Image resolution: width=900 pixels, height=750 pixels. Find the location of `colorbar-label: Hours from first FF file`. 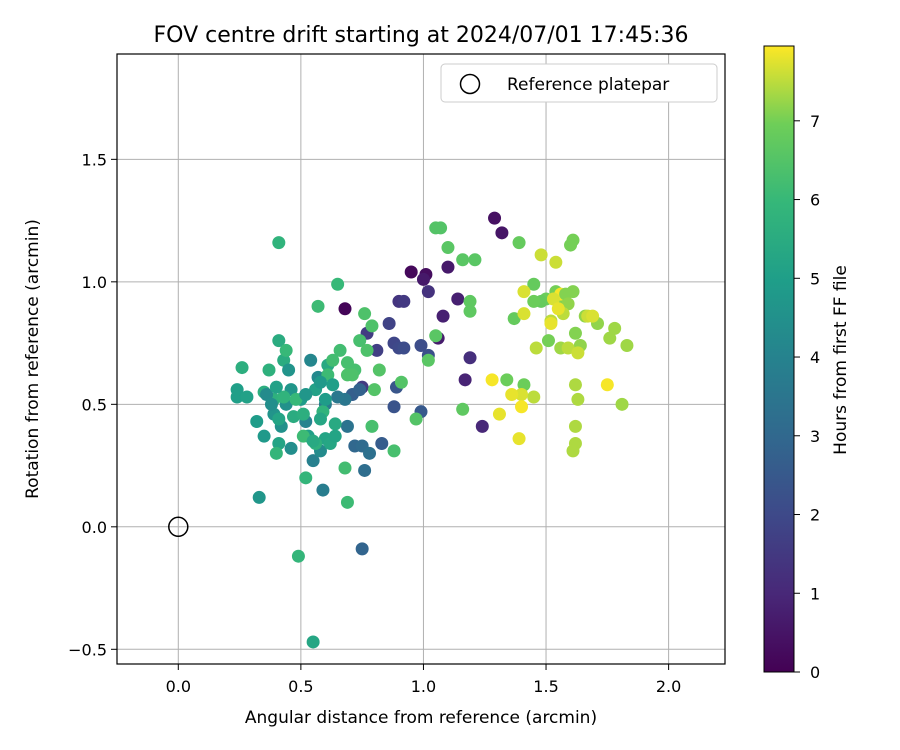

colorbar-label: Hours from first FF file is located at coordinates (841, 360).